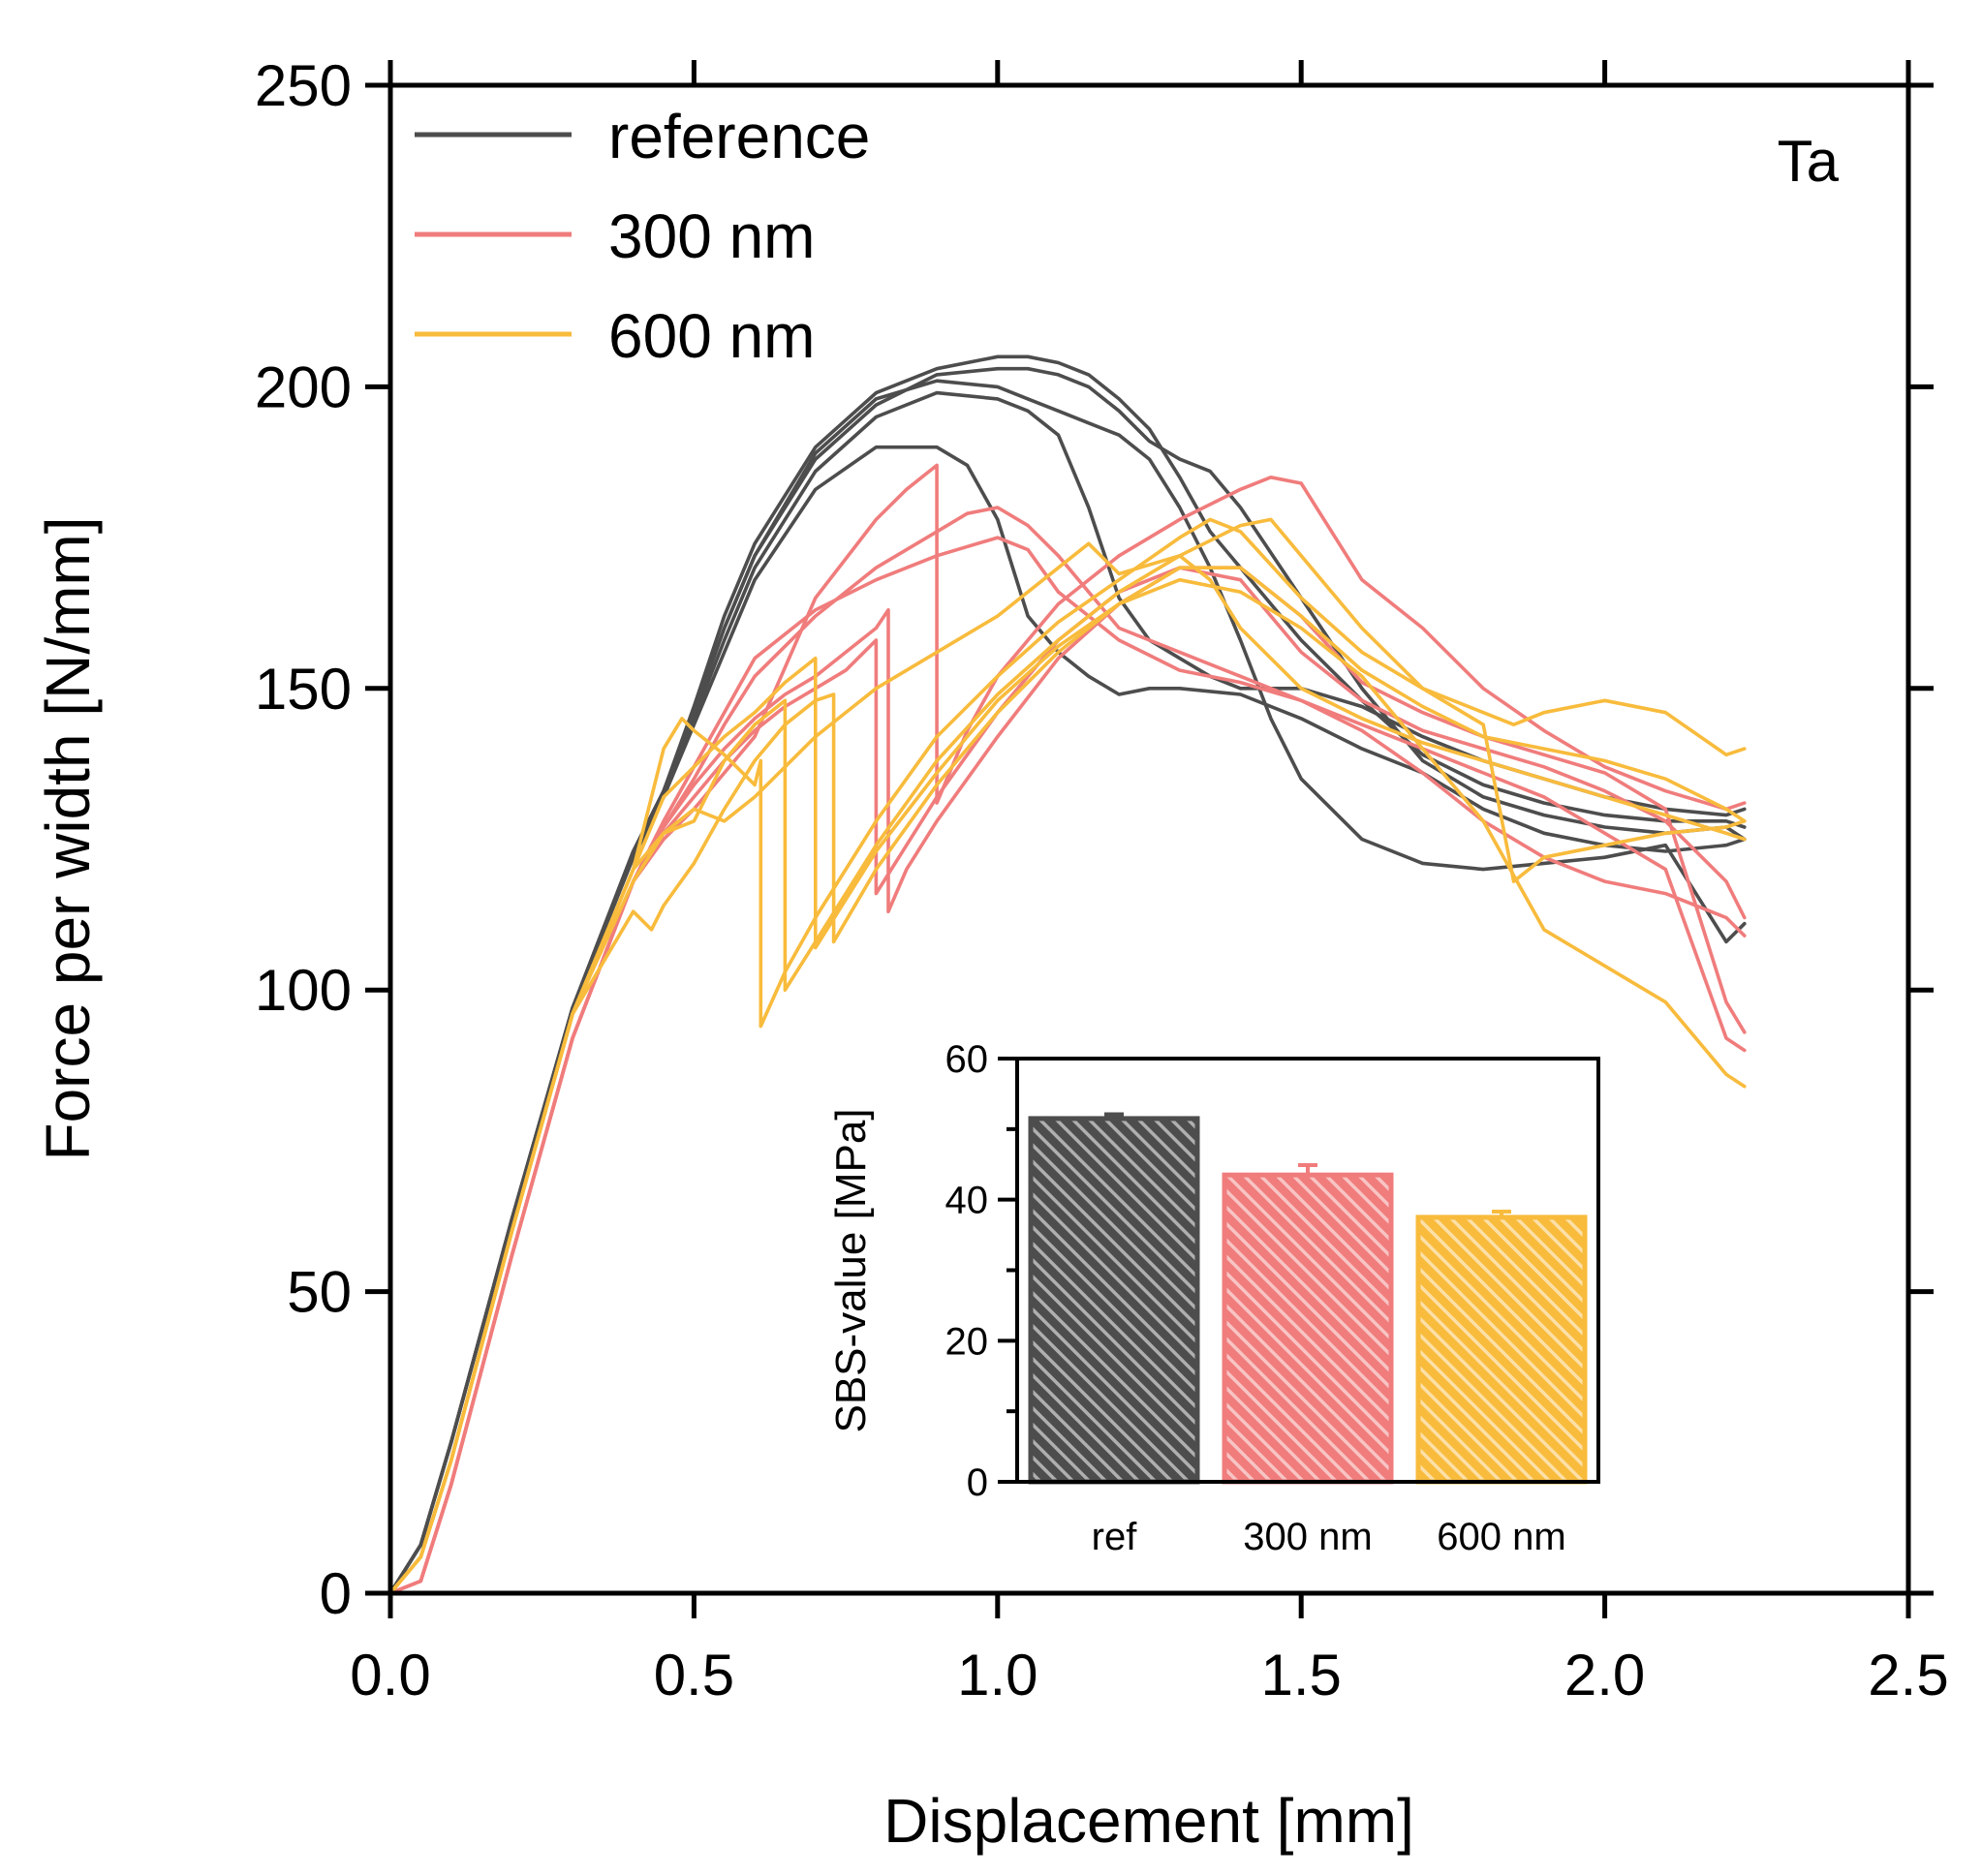 The image size is (1982, 1876). I want to click on x-tick-label: 0.5, so click(694, 1675).